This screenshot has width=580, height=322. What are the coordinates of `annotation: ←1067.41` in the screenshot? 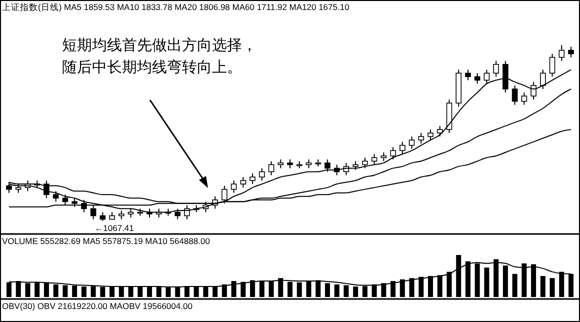 It's located at (114, 228).